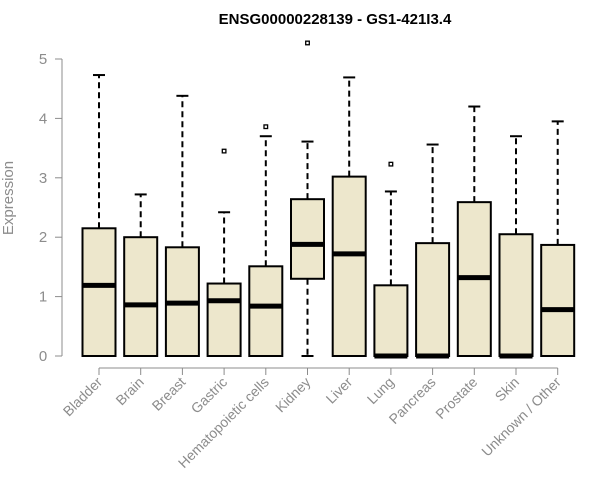 The height and width of the screenshot is (500, 600). I want to click on y-tick-label: 5, so click(43, 59).